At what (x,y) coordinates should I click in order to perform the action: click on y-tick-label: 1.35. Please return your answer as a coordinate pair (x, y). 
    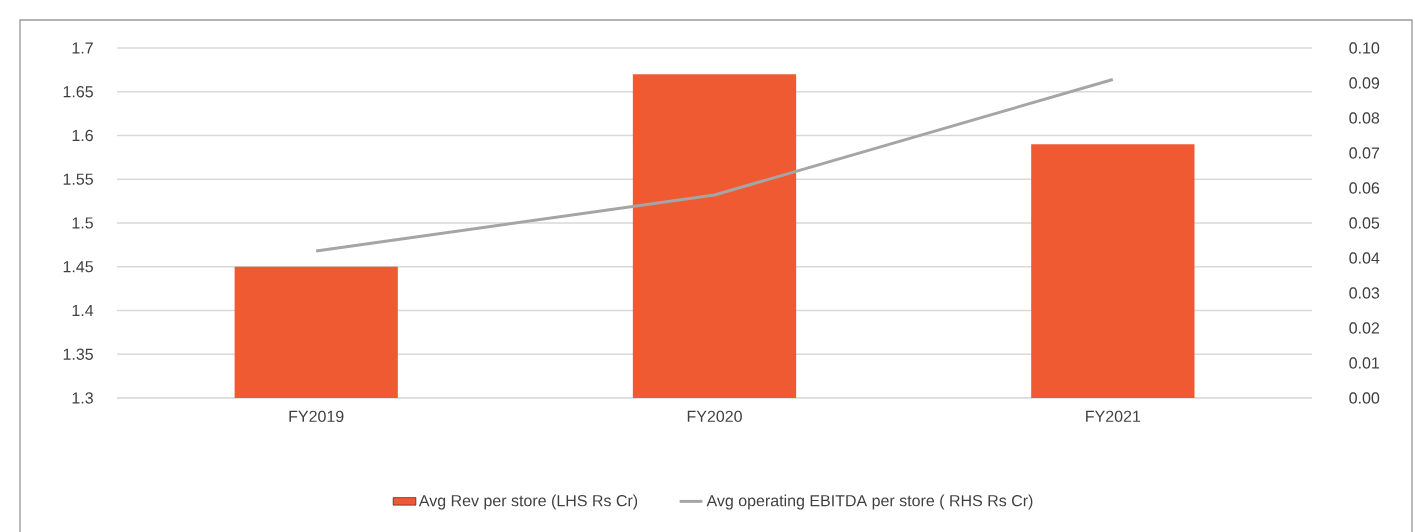
    Looking at the image, I should click on (78, 354).